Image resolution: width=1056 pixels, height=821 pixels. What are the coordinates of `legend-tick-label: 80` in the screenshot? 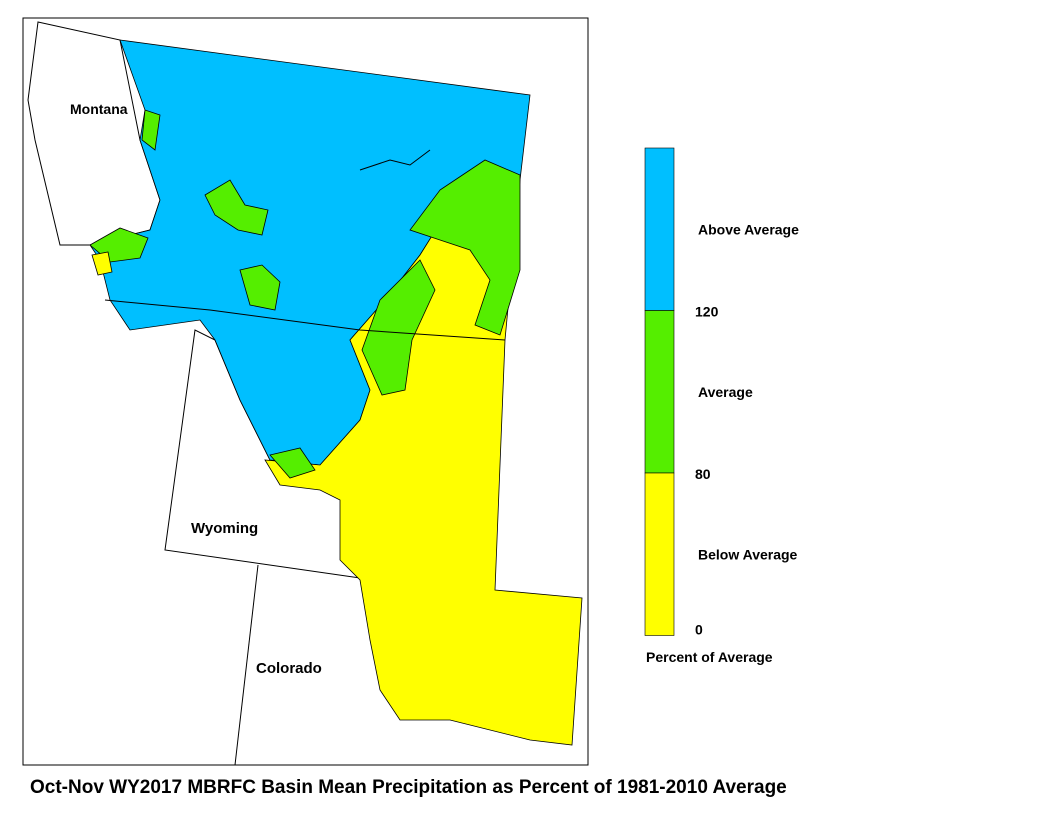 It's located at (703, 474).